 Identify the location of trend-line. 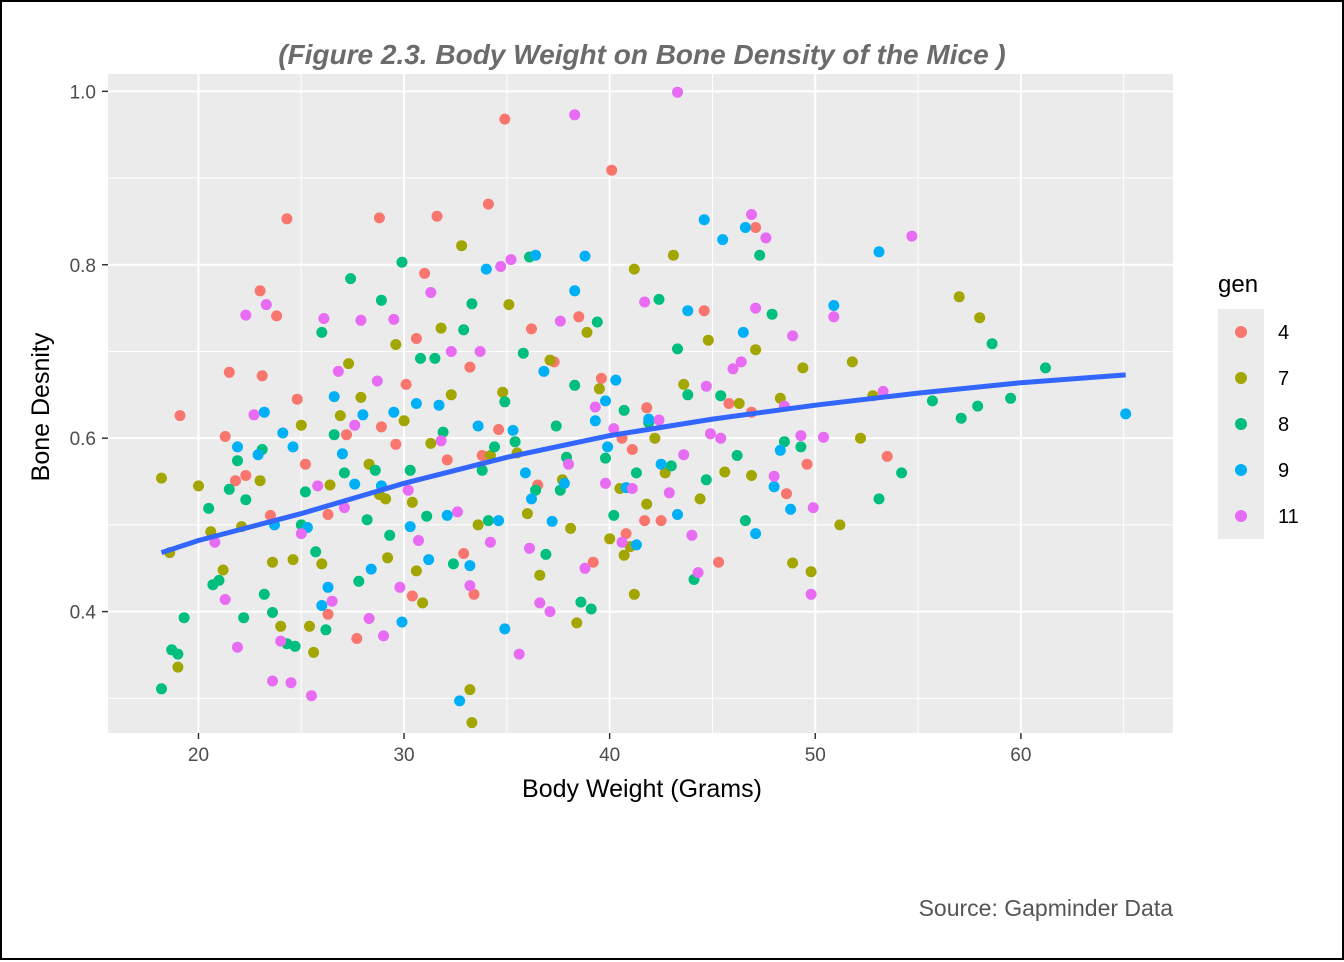
(643, 463).